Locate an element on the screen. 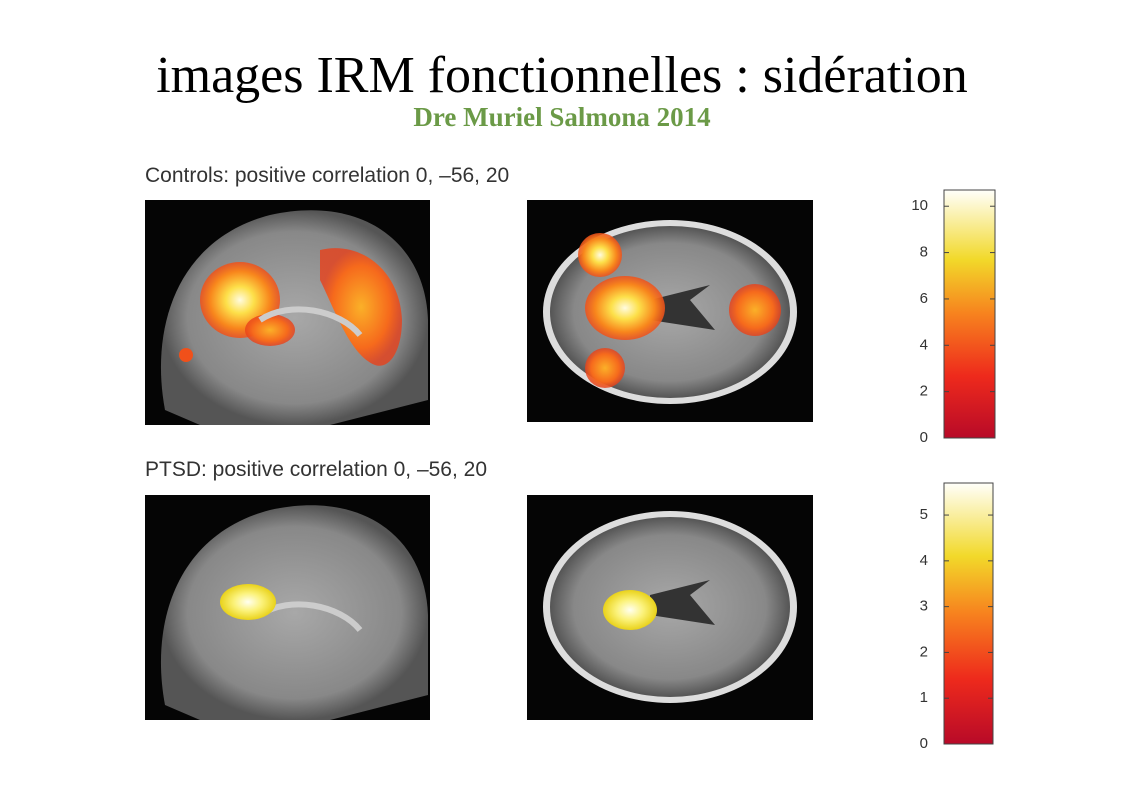  panel-label: PTSD: positive correlation 0, –56, 20 is located at coordinates (316, 469).